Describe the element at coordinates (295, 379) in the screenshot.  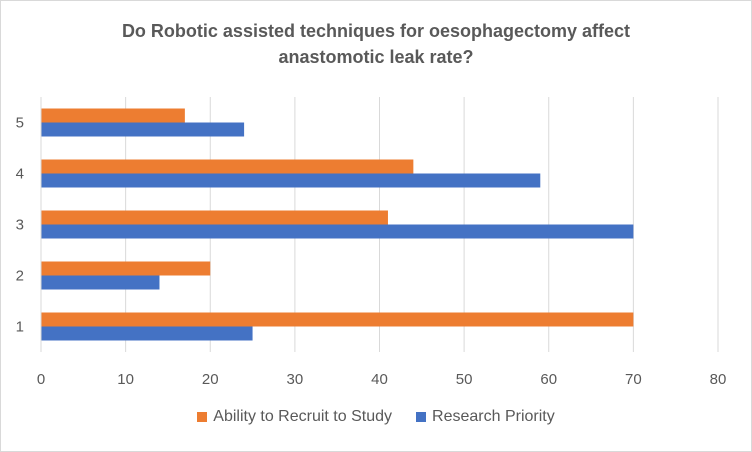
I see `x-tick-label-30: 30` at that location.